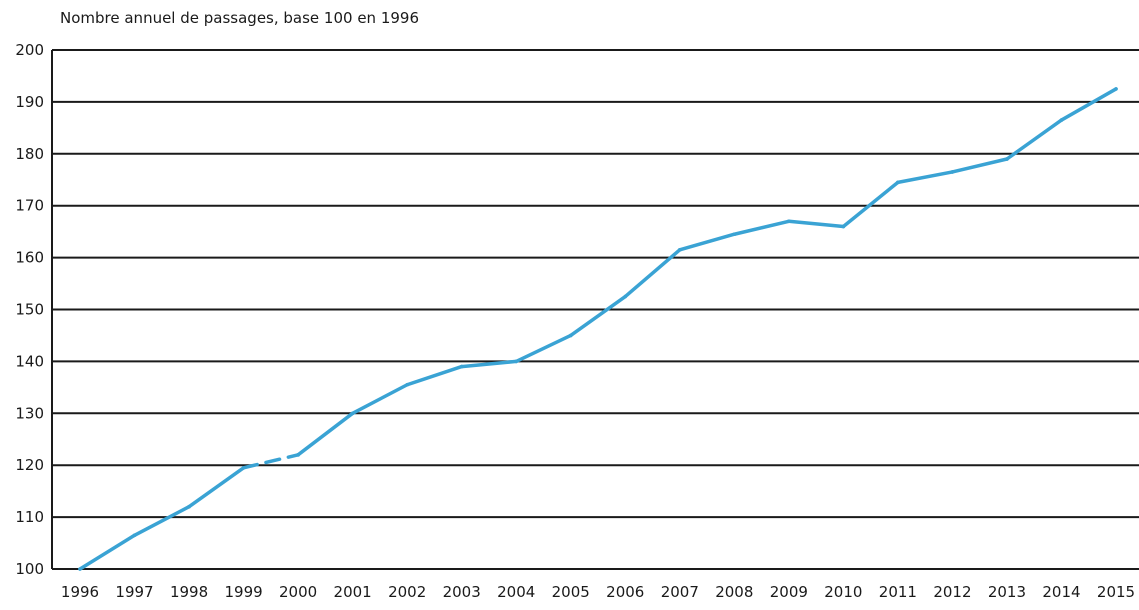  Describe the element at coordinates (1116, 592) in the screenshot. I see `x-tick-label-2015: 2015` at that location.